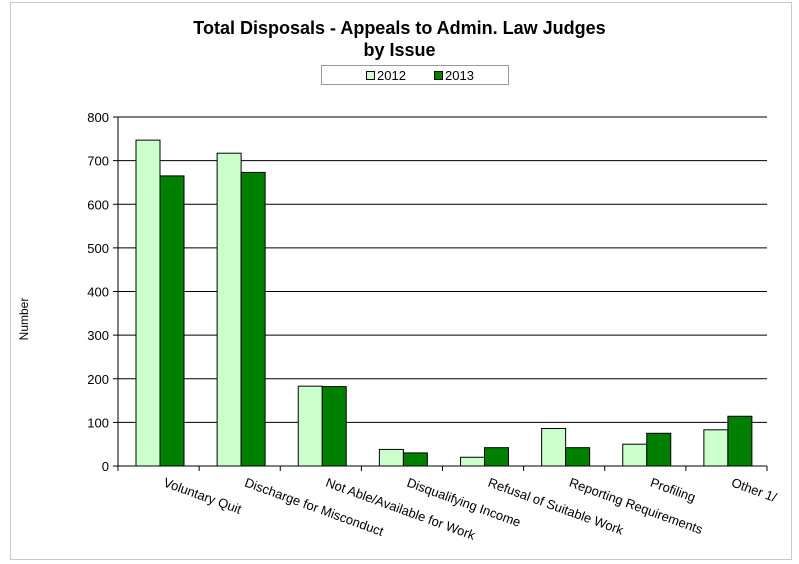 This screenshot has width=799, height=564. What do you see at coordinates (203, 496) in the screenshot?
I see `x-tick-label: Voluntary Quit` at bounding box center [203, 496].